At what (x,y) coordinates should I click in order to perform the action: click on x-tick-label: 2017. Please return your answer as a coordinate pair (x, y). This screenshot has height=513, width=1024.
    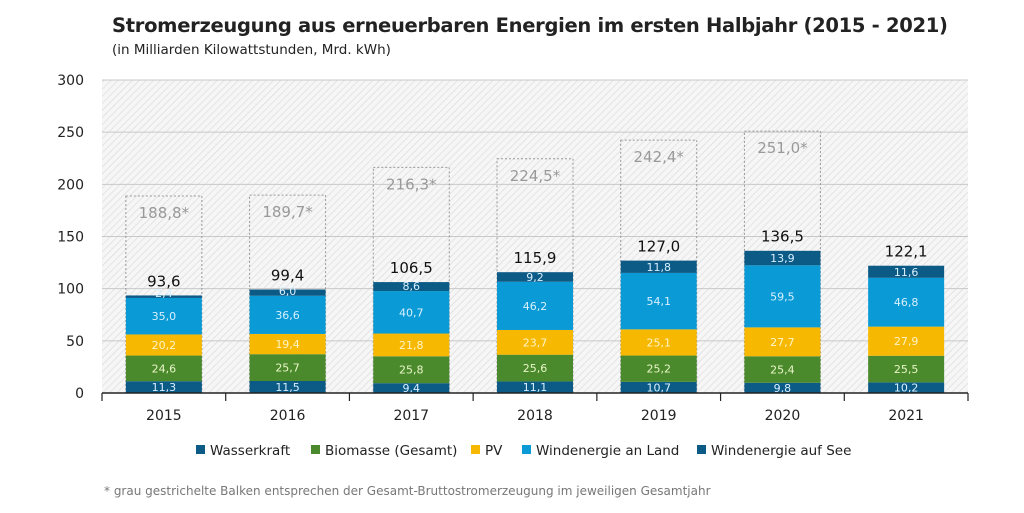
    Looking at the image, I should click on (411, 416).